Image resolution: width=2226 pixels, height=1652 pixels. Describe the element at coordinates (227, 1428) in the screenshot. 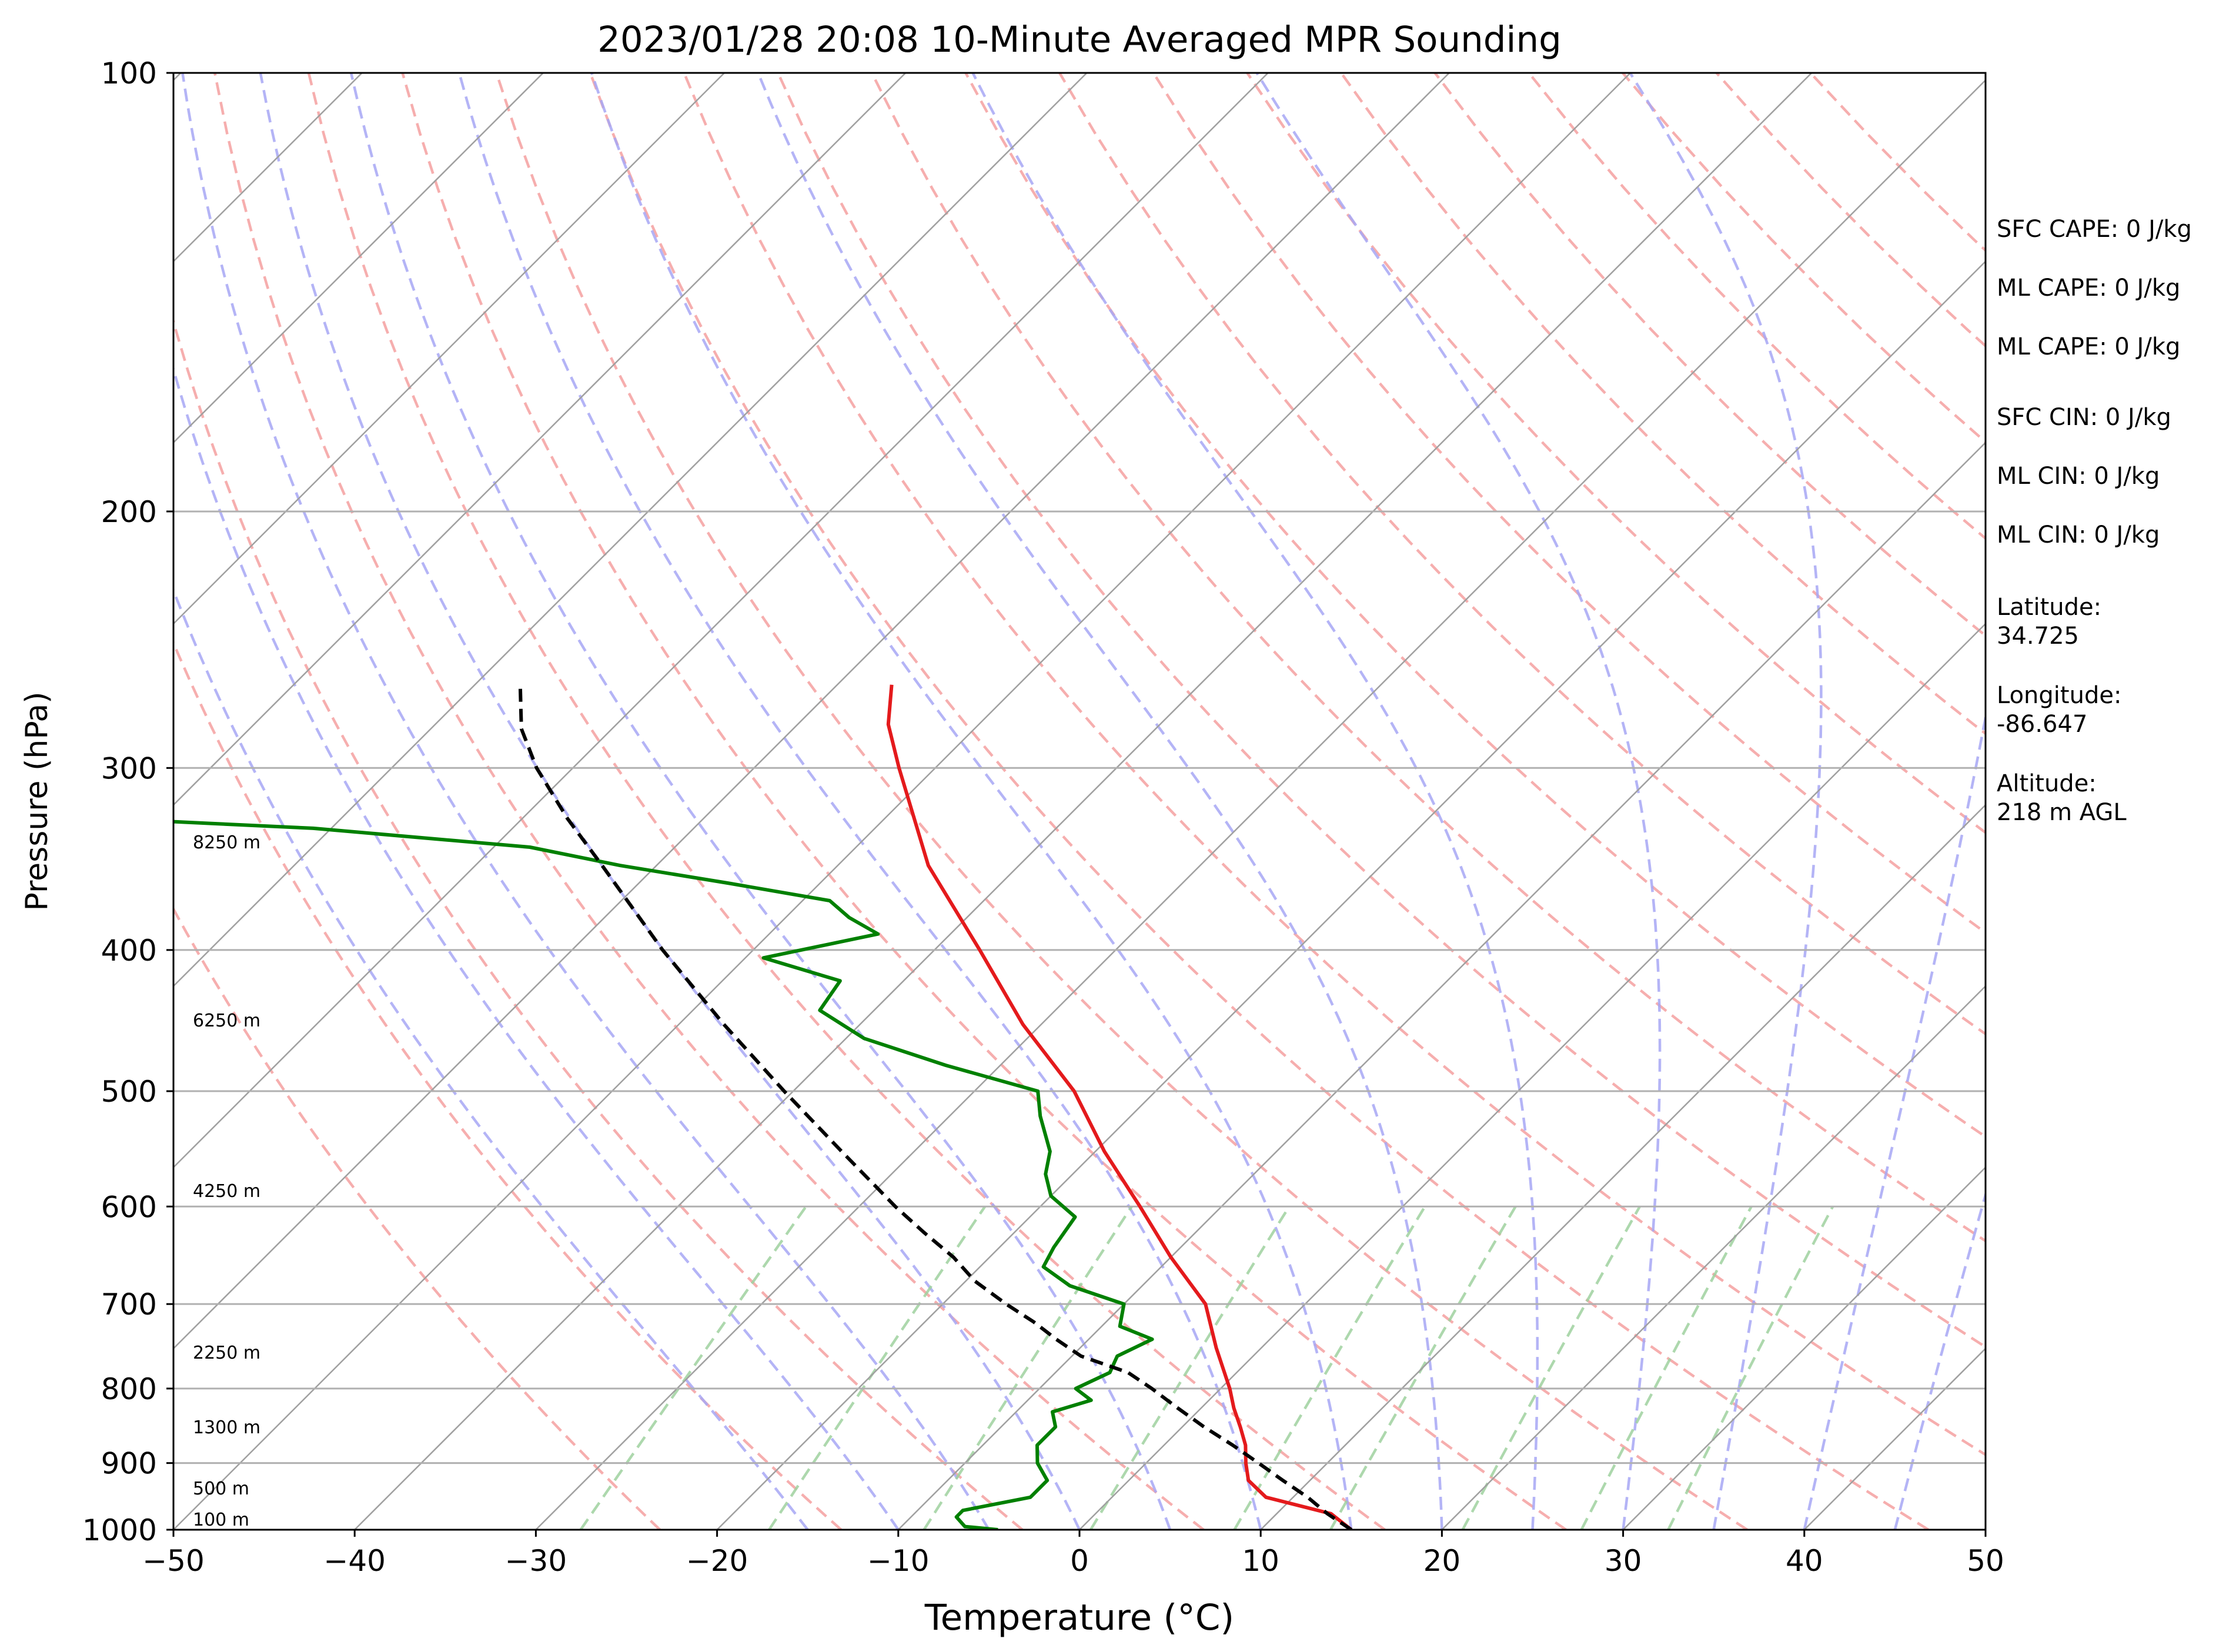

I see `height-label: 1300 m` at that location.